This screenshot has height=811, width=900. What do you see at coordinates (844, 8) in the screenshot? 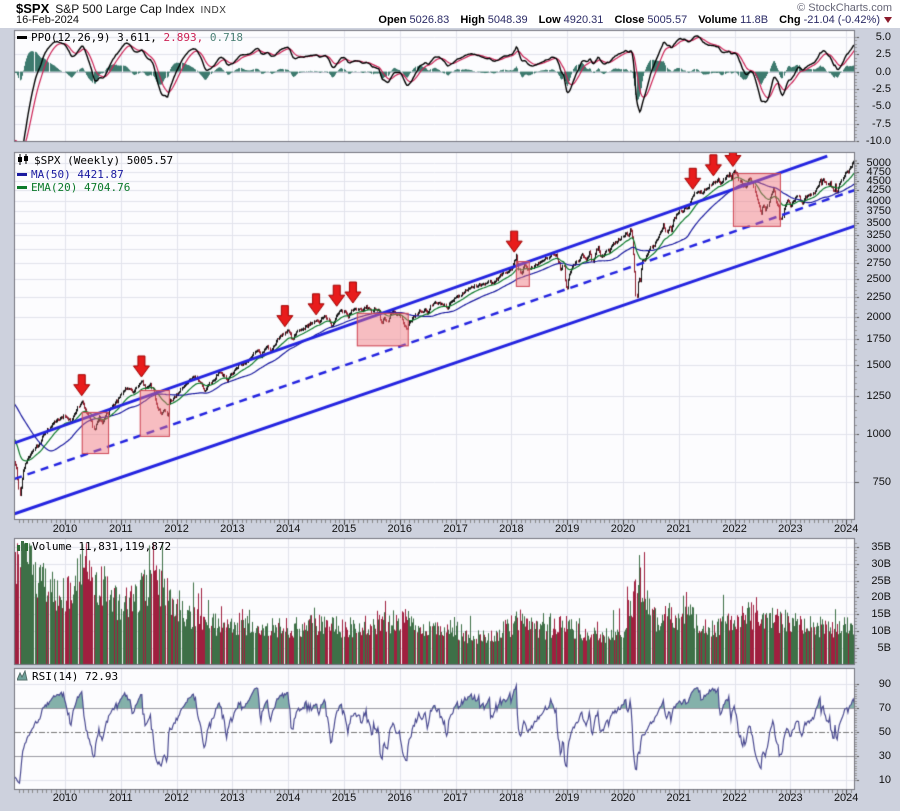
I see `copyright: © StockCharts.com` at bounding box center [844, 8].